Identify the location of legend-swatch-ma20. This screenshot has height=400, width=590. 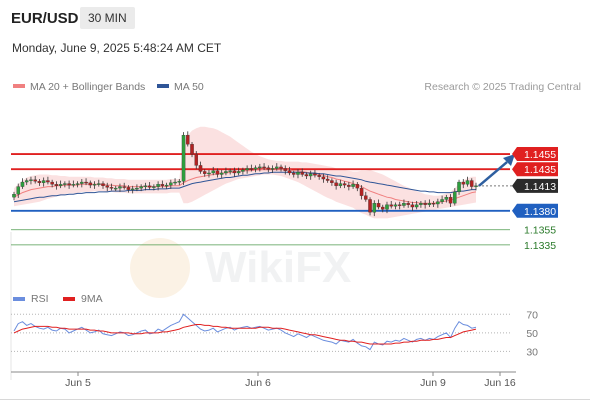
(19, 86).